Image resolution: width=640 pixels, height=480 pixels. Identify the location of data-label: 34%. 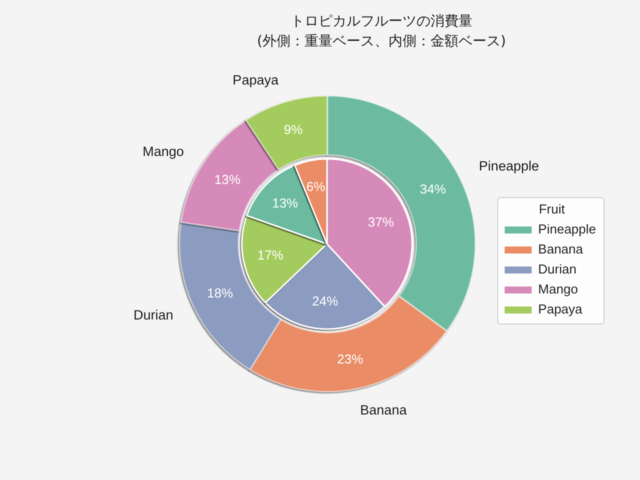
(433, 189).